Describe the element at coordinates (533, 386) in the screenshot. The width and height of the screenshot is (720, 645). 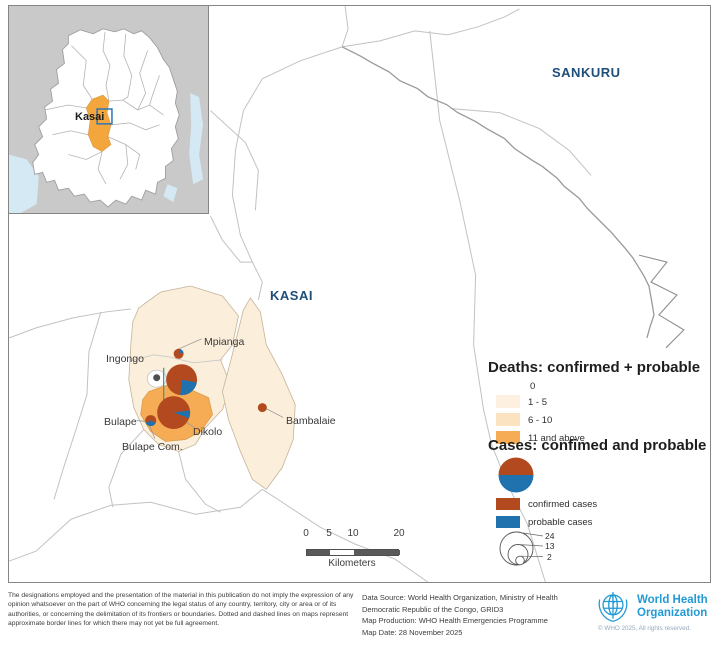
I see `legend-deaths-class-0-label: 0` at that location.